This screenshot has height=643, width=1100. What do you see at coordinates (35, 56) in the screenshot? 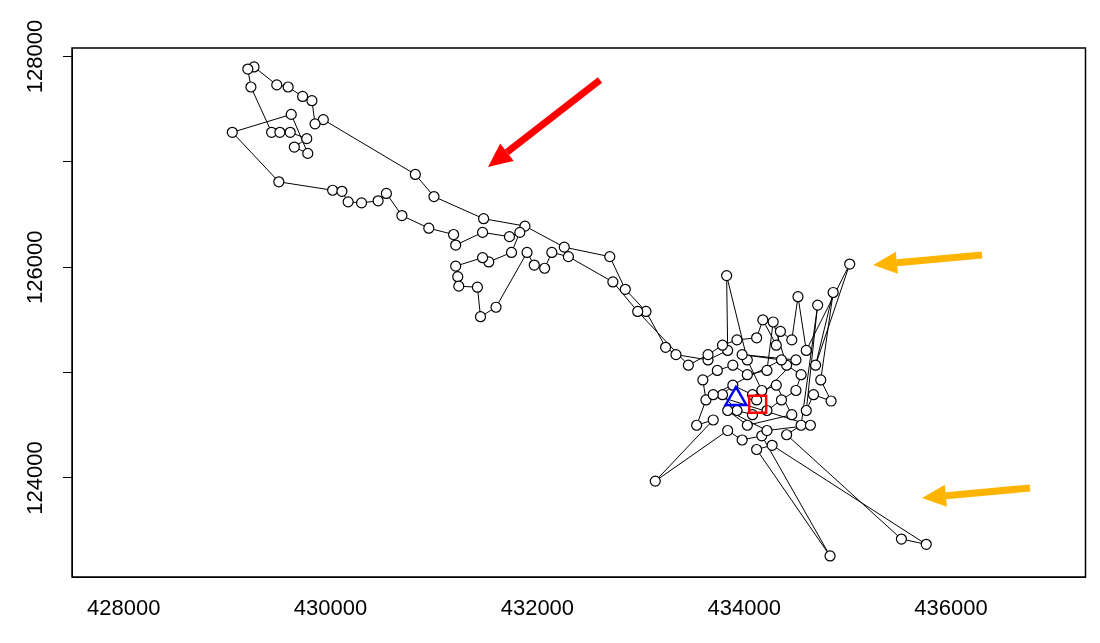
I see `y-tick-label: 128000` at bounding box center [35, 56].